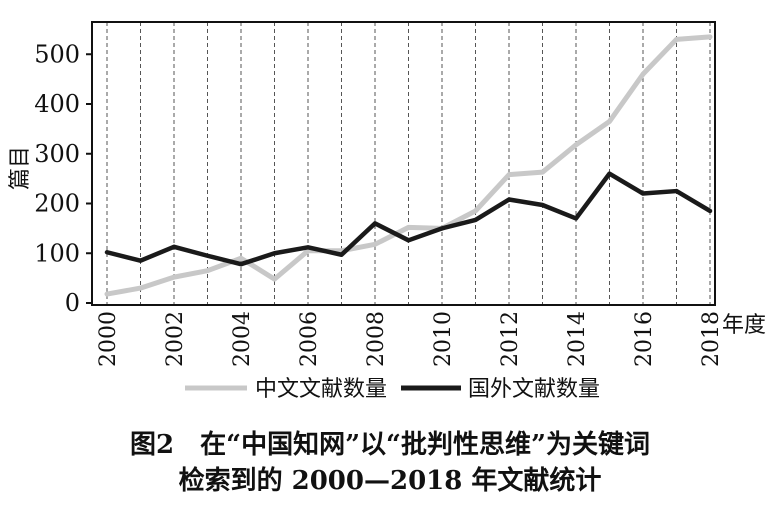 This screenshot has width=780, height=512. I want to click on y-axis-ticks: 0 100 200 300 400 500, so click(63, 178).